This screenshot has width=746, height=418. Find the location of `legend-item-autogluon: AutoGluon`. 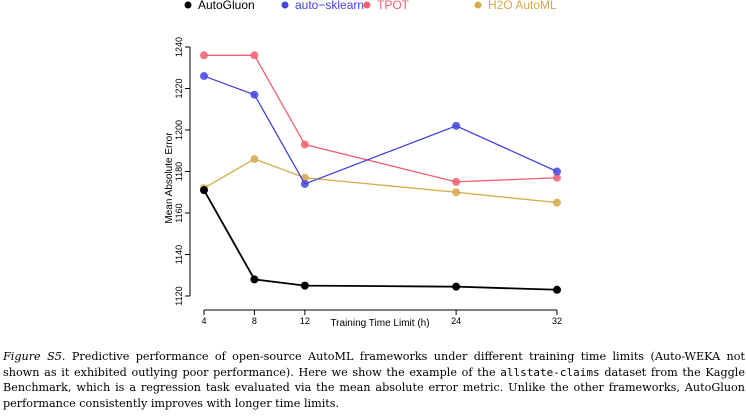

legend-item-autogluon: AutoGluon is located at coordinates (219, 6).